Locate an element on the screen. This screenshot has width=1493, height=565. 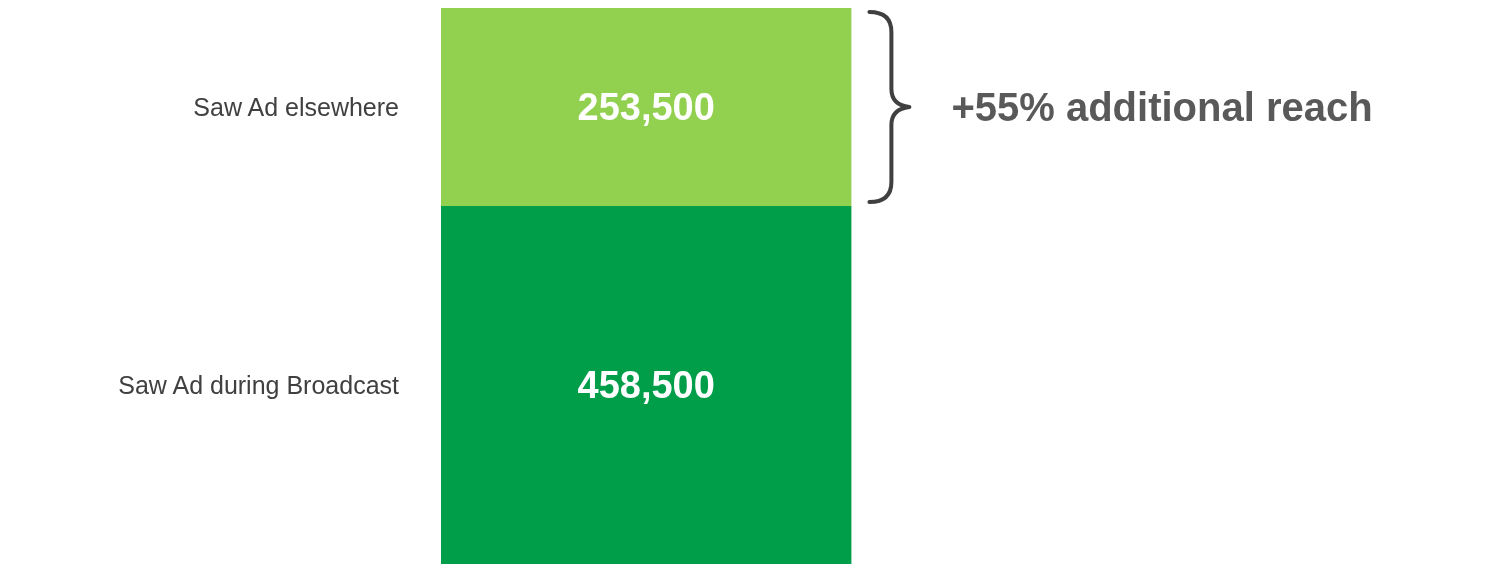
series-label: Saw Ad elsewhere is located at coordinates (296, 106).